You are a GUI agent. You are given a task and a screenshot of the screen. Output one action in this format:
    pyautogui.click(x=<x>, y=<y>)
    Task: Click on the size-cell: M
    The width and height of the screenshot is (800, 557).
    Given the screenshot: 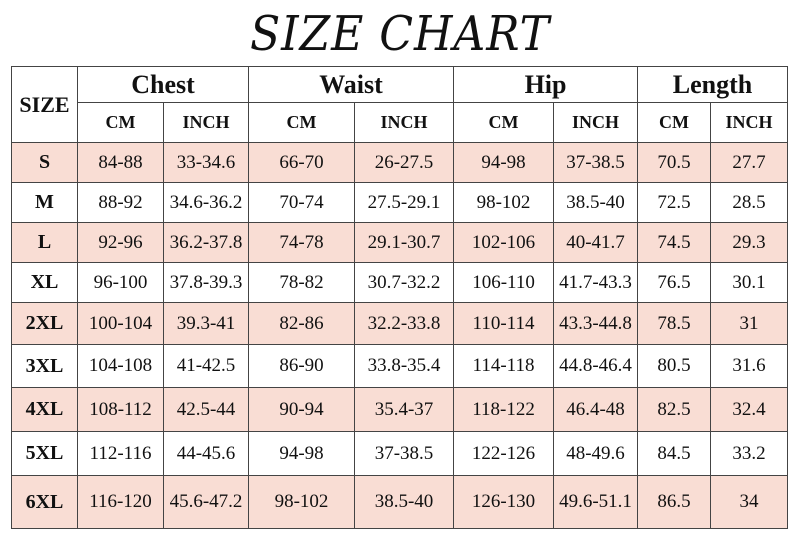 What is the action you would take?
    pyautogui.click(x=44, y=202)
    